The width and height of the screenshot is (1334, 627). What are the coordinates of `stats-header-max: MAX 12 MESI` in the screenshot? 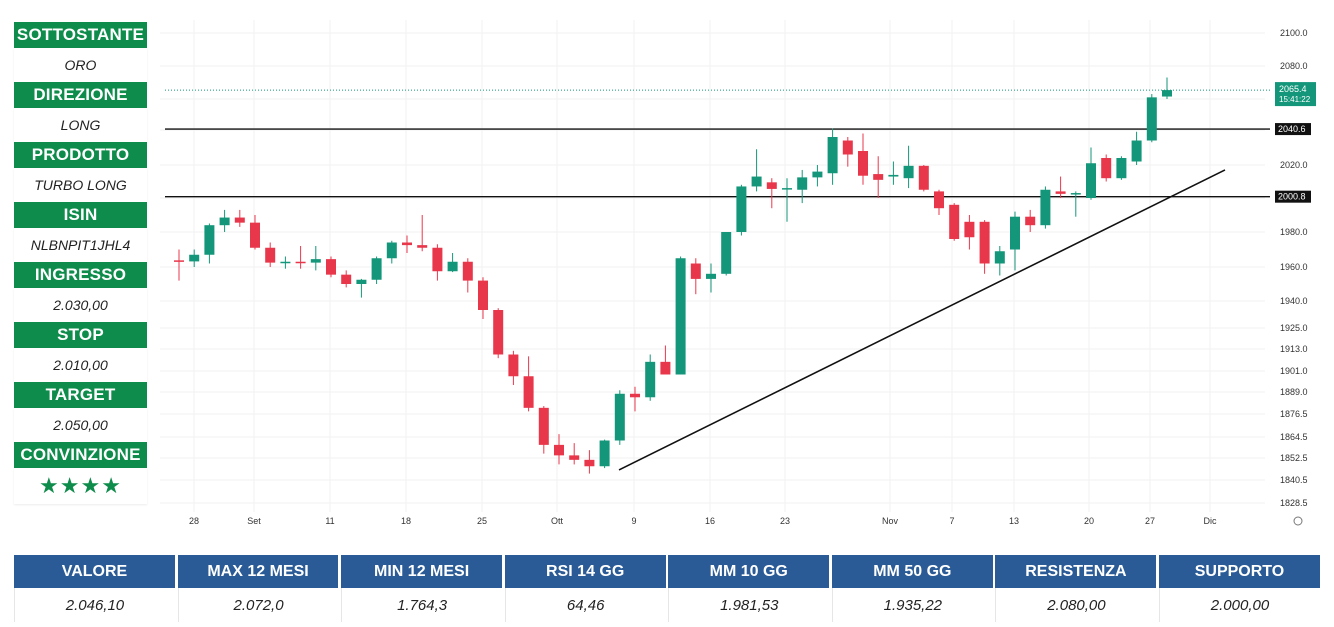 It's located at (258, 571).